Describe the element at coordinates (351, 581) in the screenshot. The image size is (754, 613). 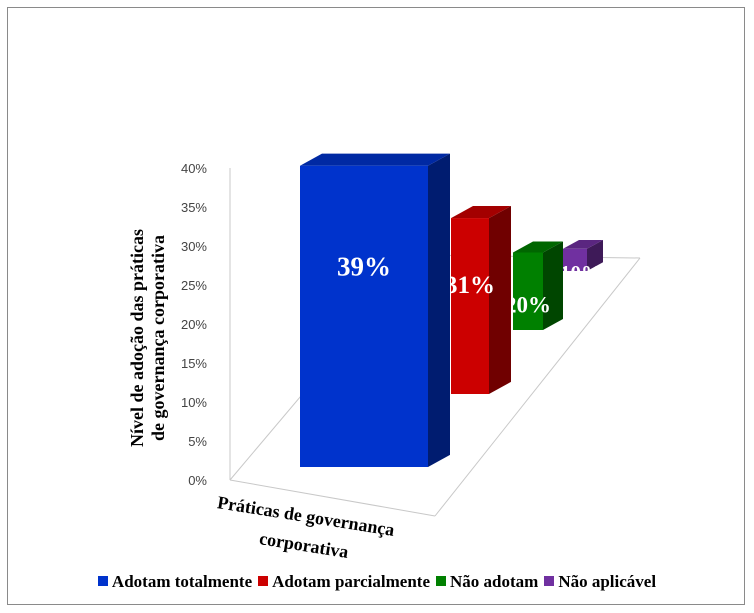
I see `legend-label: Adotam parcialmente` at that location.